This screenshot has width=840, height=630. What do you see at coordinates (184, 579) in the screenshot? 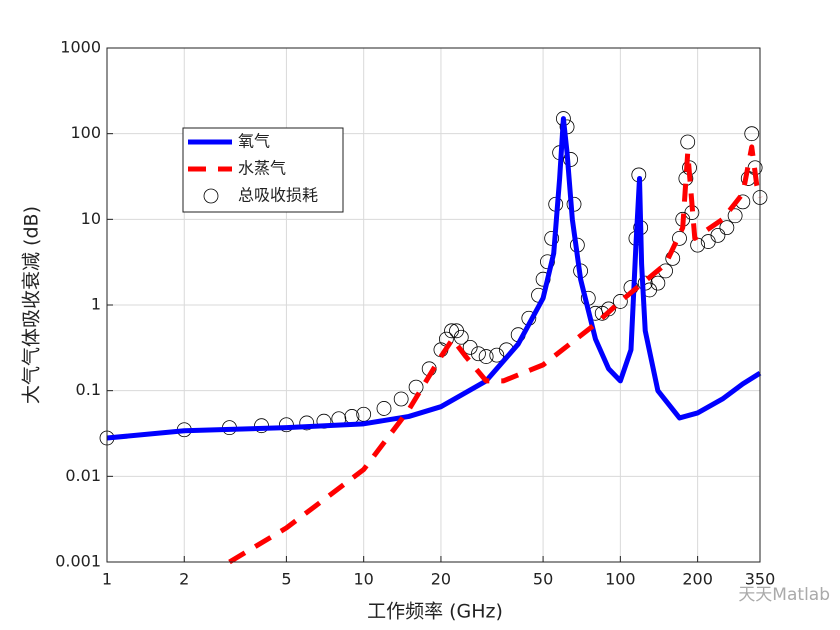
I see `x-tick-label: 2` at bounding box center [184, 579].